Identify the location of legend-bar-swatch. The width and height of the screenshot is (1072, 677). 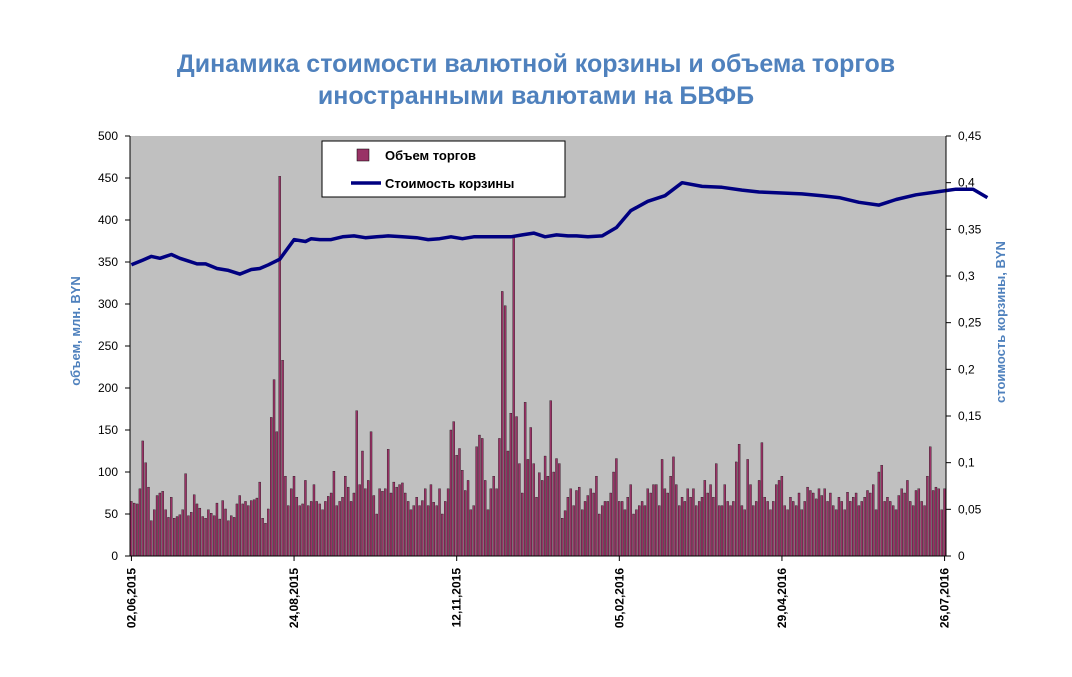
(363, 155).